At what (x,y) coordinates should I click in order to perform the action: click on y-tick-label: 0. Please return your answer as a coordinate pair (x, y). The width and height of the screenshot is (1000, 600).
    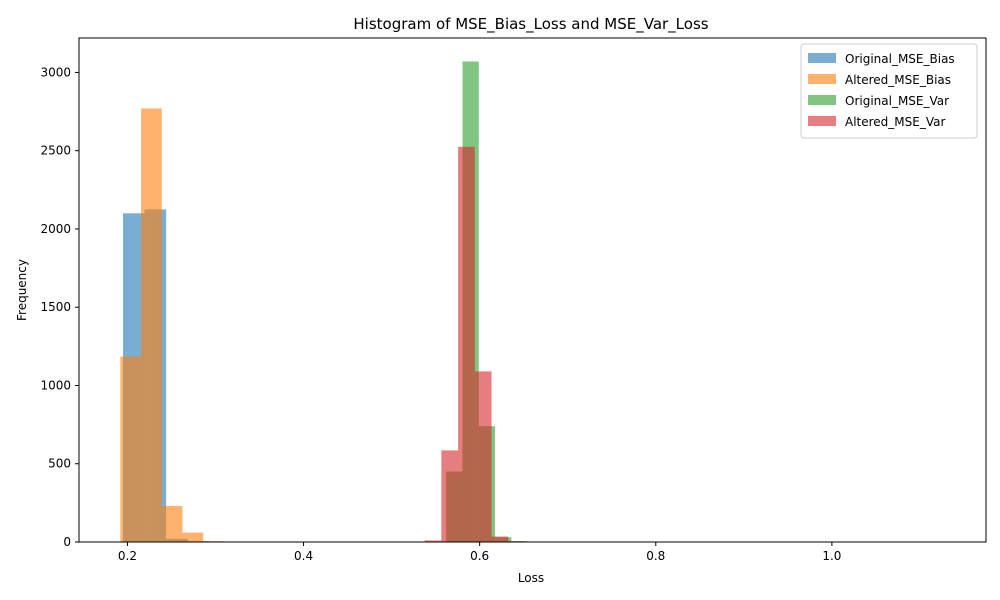
    Looking at the image, I should click on (67, 542).